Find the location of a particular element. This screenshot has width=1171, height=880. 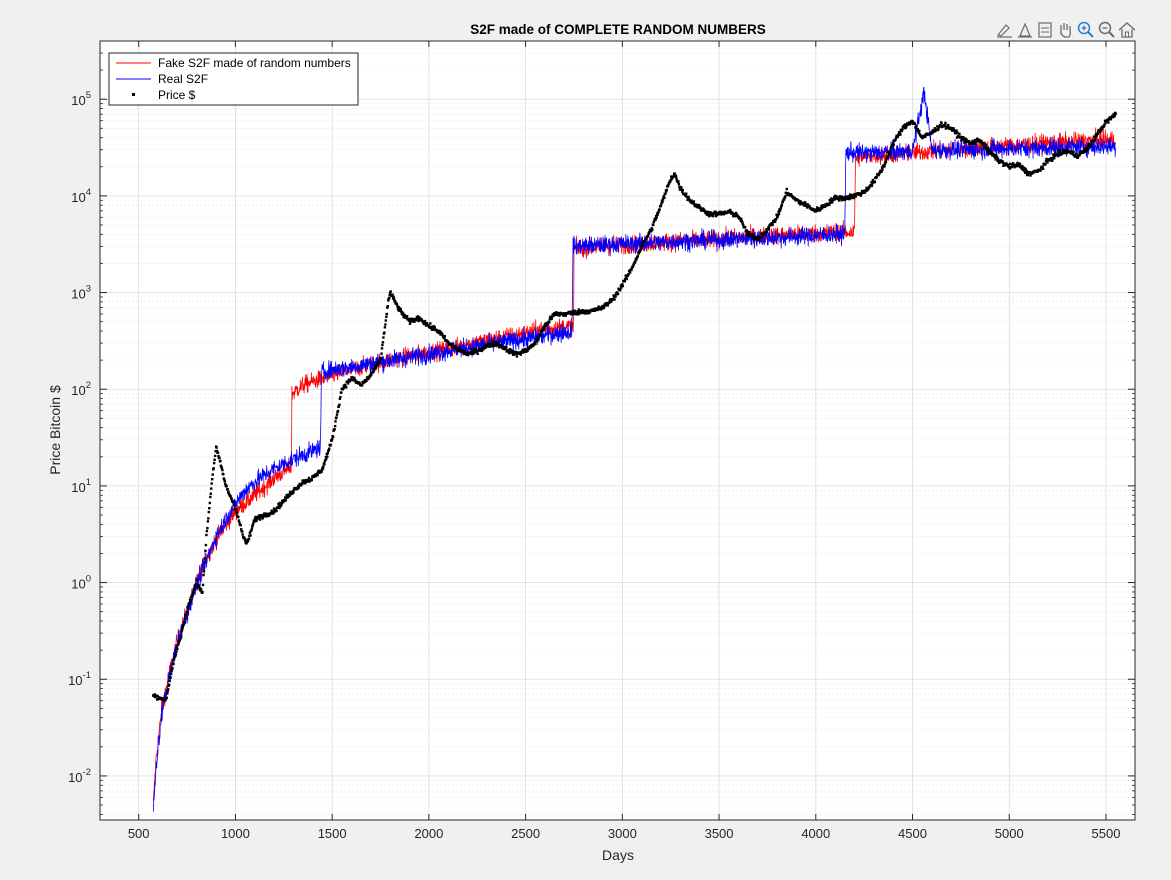

zoom-out-icon is located at coordinates (1106, 29).